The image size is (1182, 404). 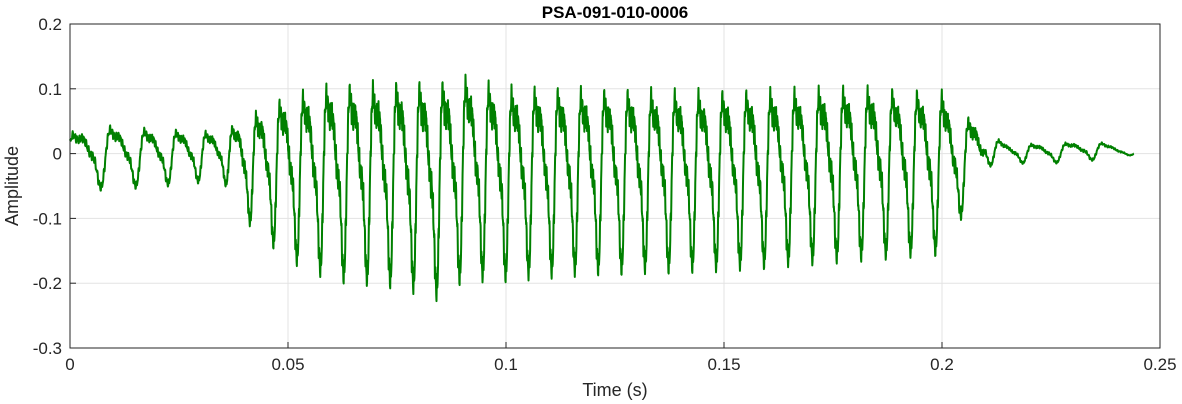 What do you see at coordinates (50, 89) in the screenshot?
I see `y-tick-label: 0.1` at bounding box center [50, 89].